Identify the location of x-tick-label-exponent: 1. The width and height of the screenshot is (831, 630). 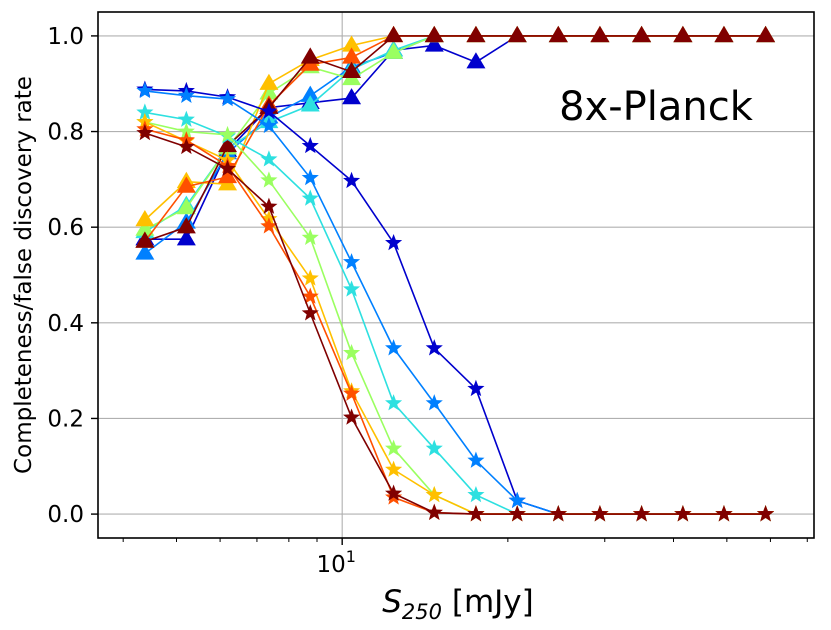
(351, 556).